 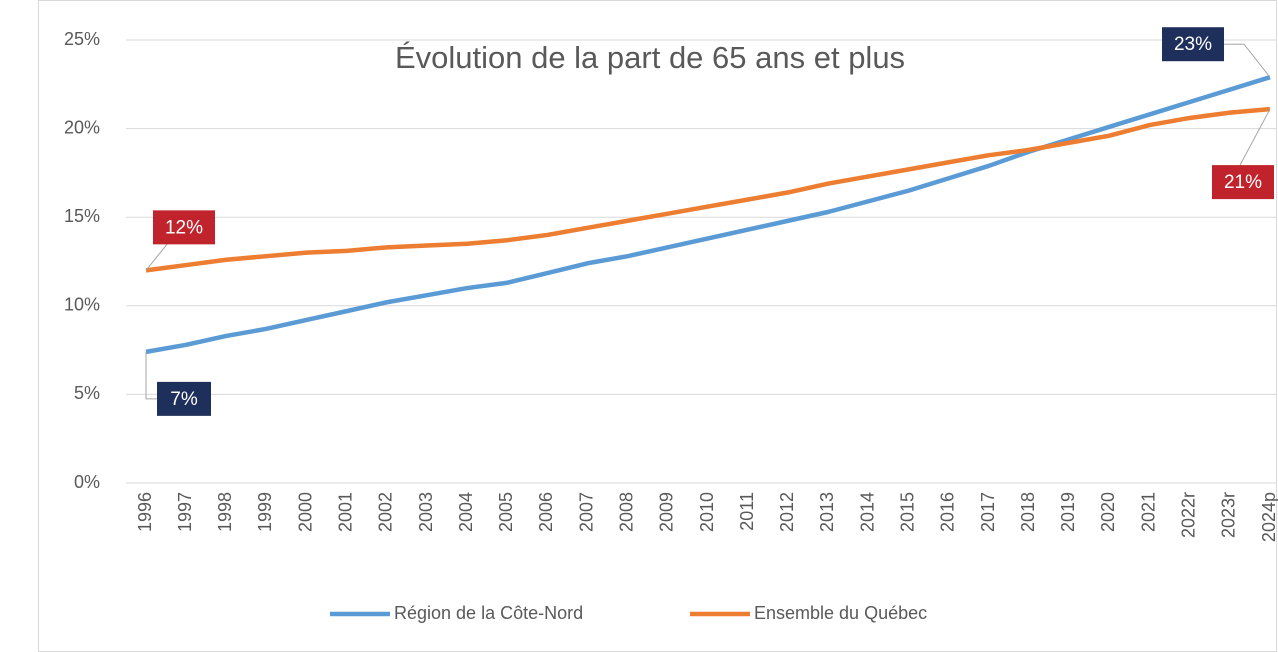 I want to click on y-tick-label: 25%, so click(x=82, y=39).